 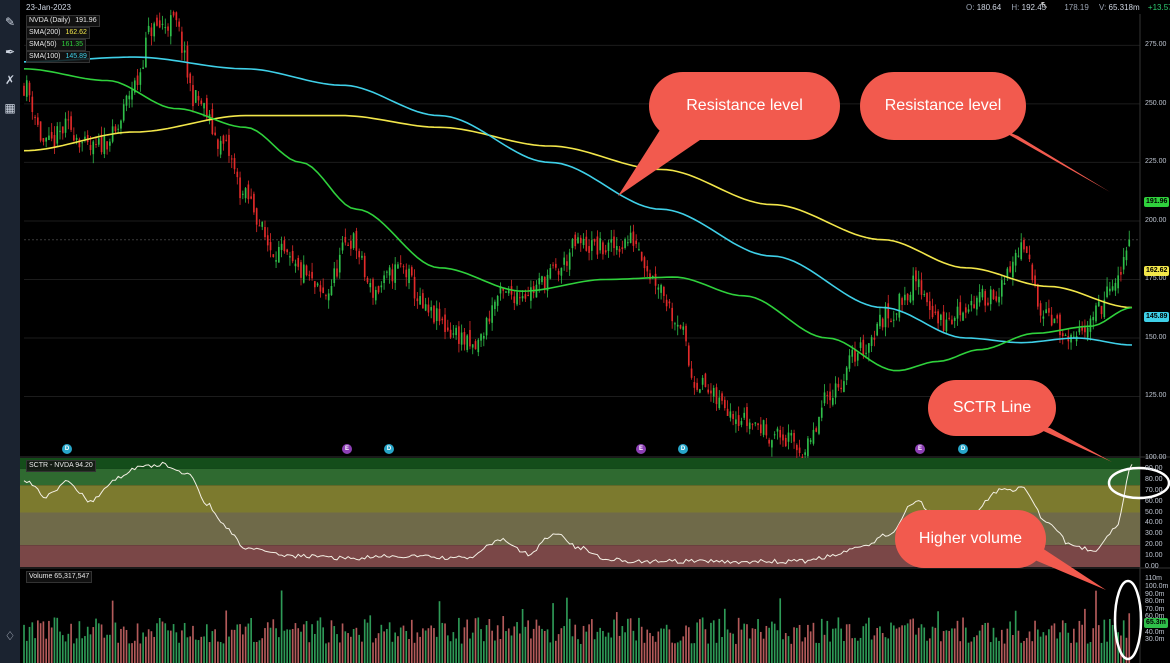 I want to click on sctr-title: SCTR - NVDA 94.20, so click(x=61, y=466).